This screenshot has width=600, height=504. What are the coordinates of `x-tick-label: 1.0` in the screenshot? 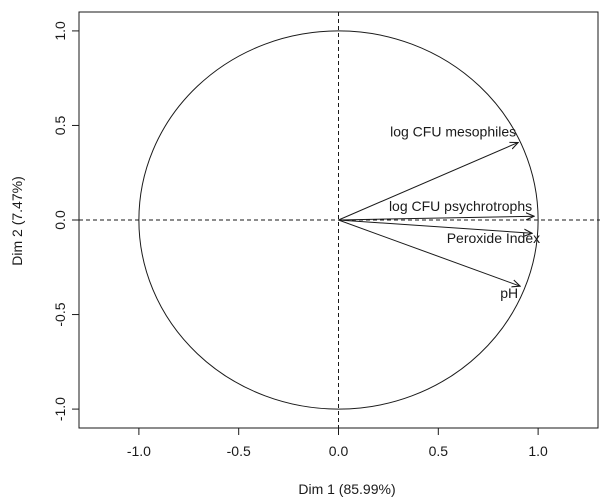 It's located at (538, 451).